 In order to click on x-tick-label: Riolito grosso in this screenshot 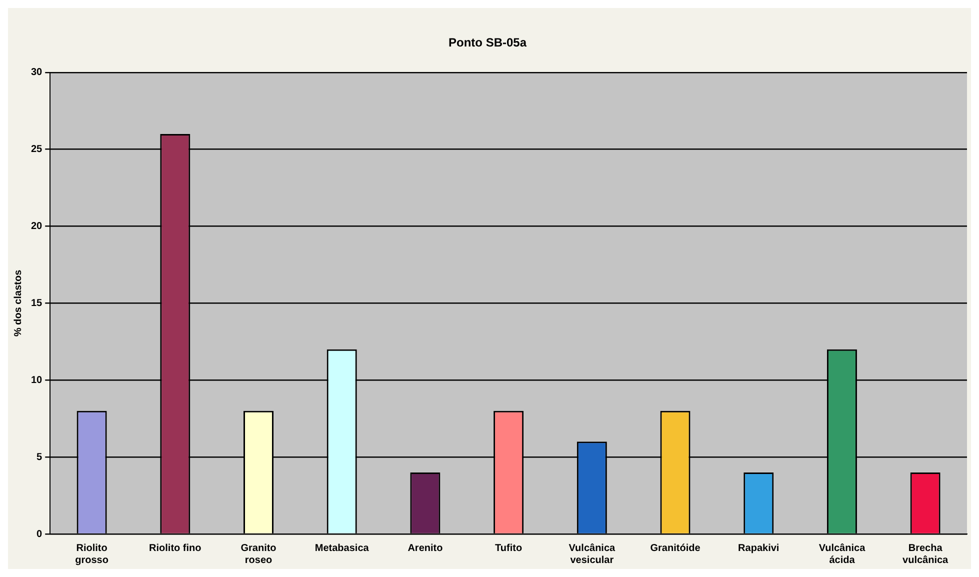, I will do `click(91, 554)`.